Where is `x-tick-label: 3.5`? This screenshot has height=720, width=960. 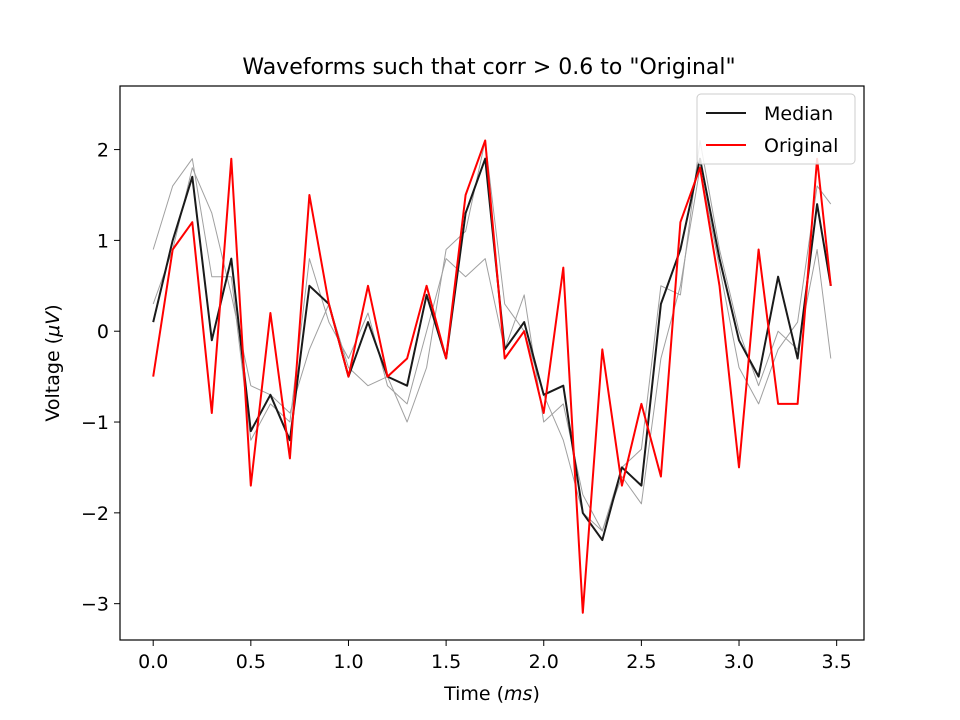 x-tick-label: 3.5 is located at coordinates (837, 662).